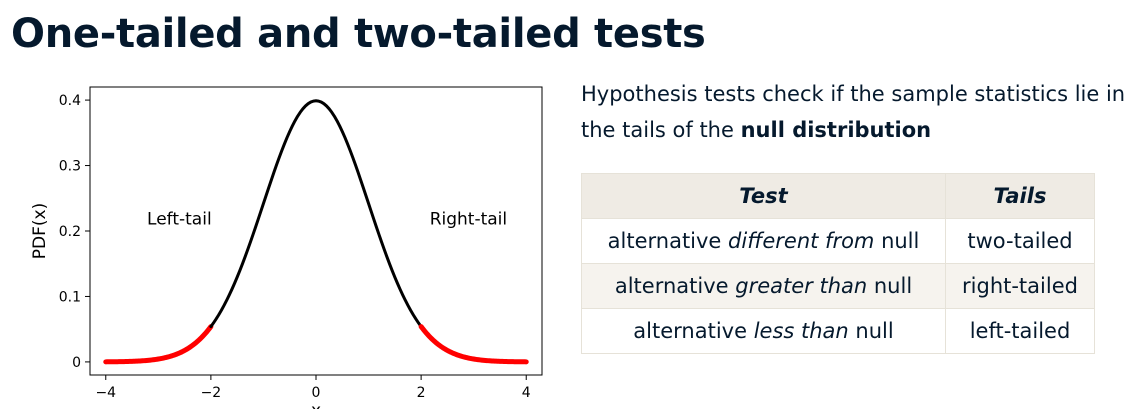  Describe the element at coordinates (40, 231) in the screenshot. I see `y-axis-label: PDF(x)` at that location.